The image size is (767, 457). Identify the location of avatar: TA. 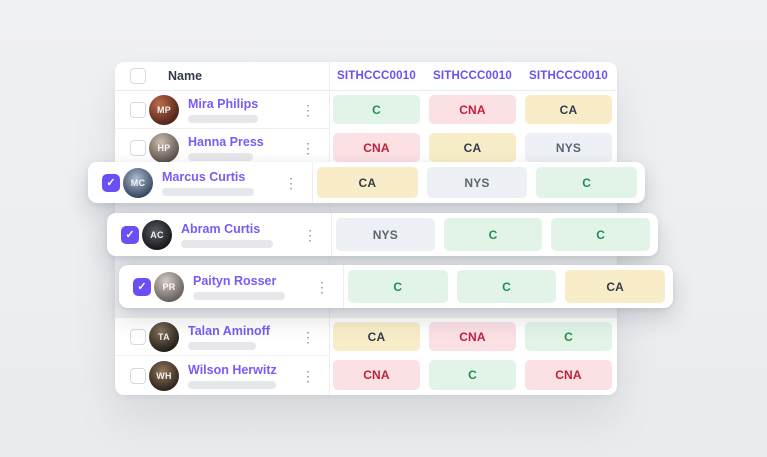
(164, 336).